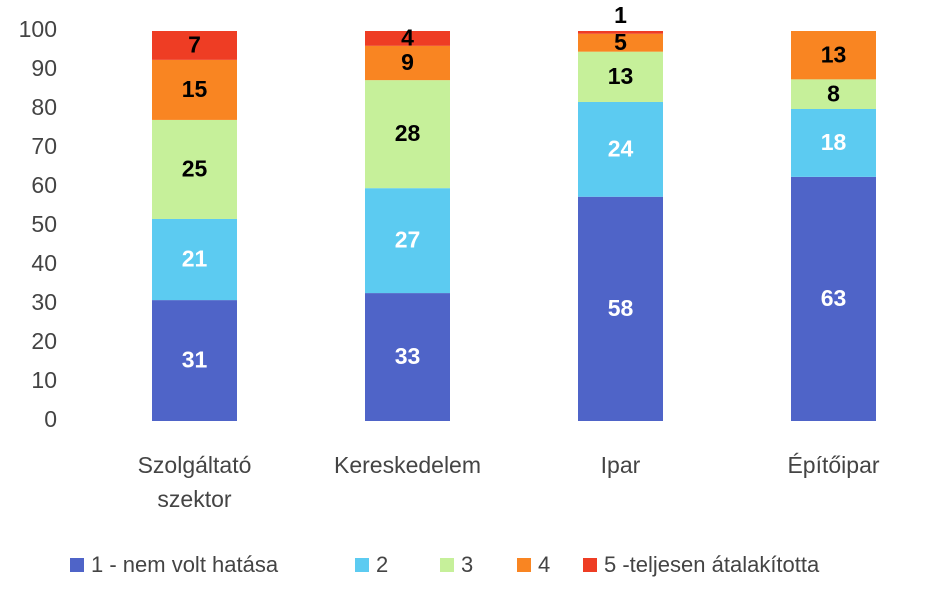 The height and width of the screenshot is (596, 946). What do you see at coordinates (44, 146) in the screenshot?
I see `y-tick-label: 70` at bounding box center [44, 146].